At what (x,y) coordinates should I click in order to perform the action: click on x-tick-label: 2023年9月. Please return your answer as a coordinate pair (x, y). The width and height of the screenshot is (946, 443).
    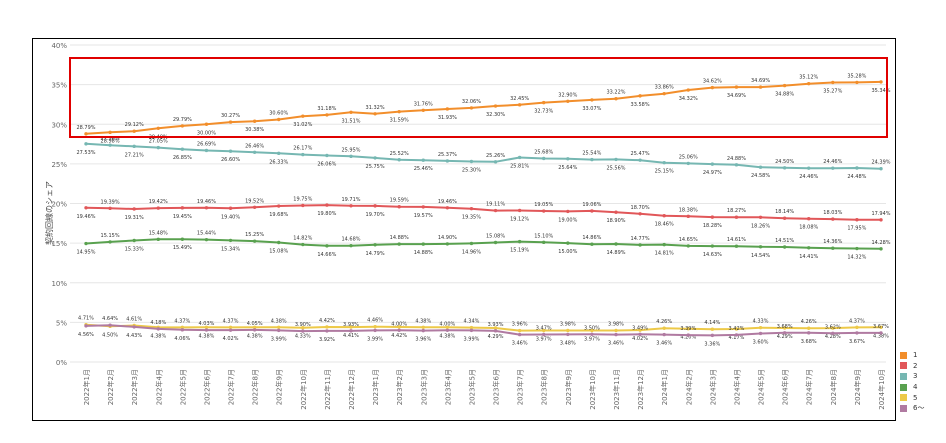
    Looking at the image, I should click on (568, 387).